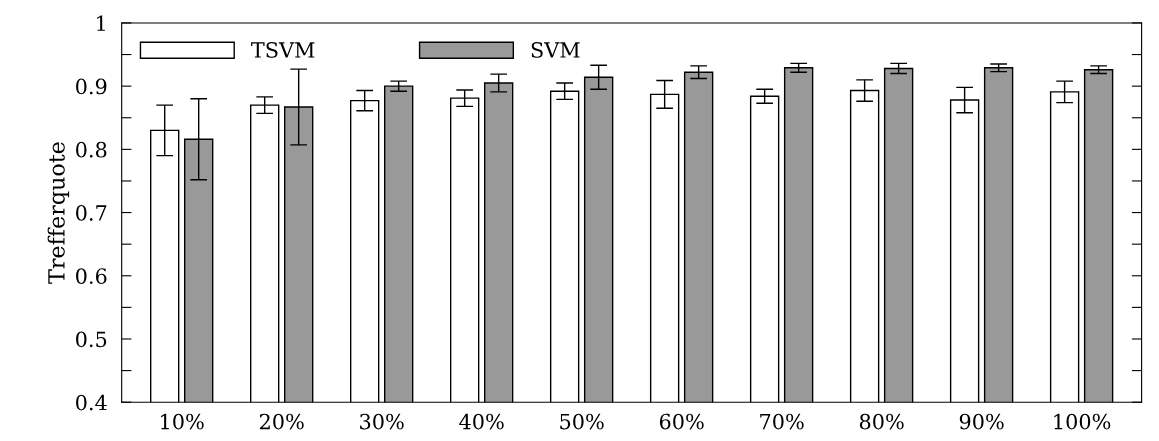  I want to click on x-tick-label: 30%, so click(382, 421).